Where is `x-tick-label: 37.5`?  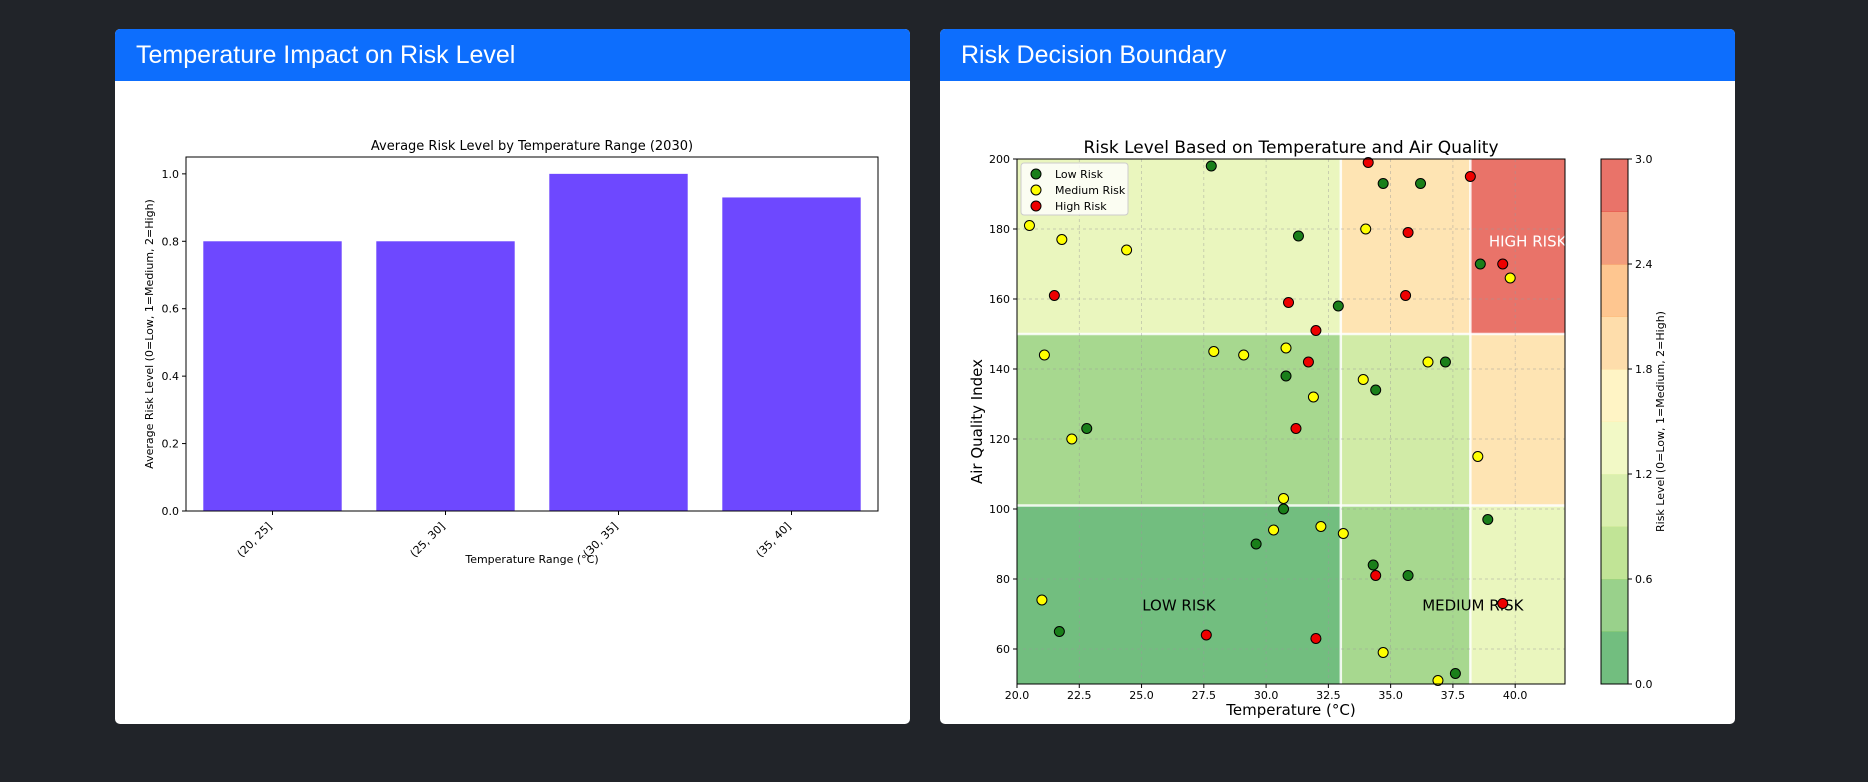
x-tick-label: 37.5 is located at coordinates (1453, 695).